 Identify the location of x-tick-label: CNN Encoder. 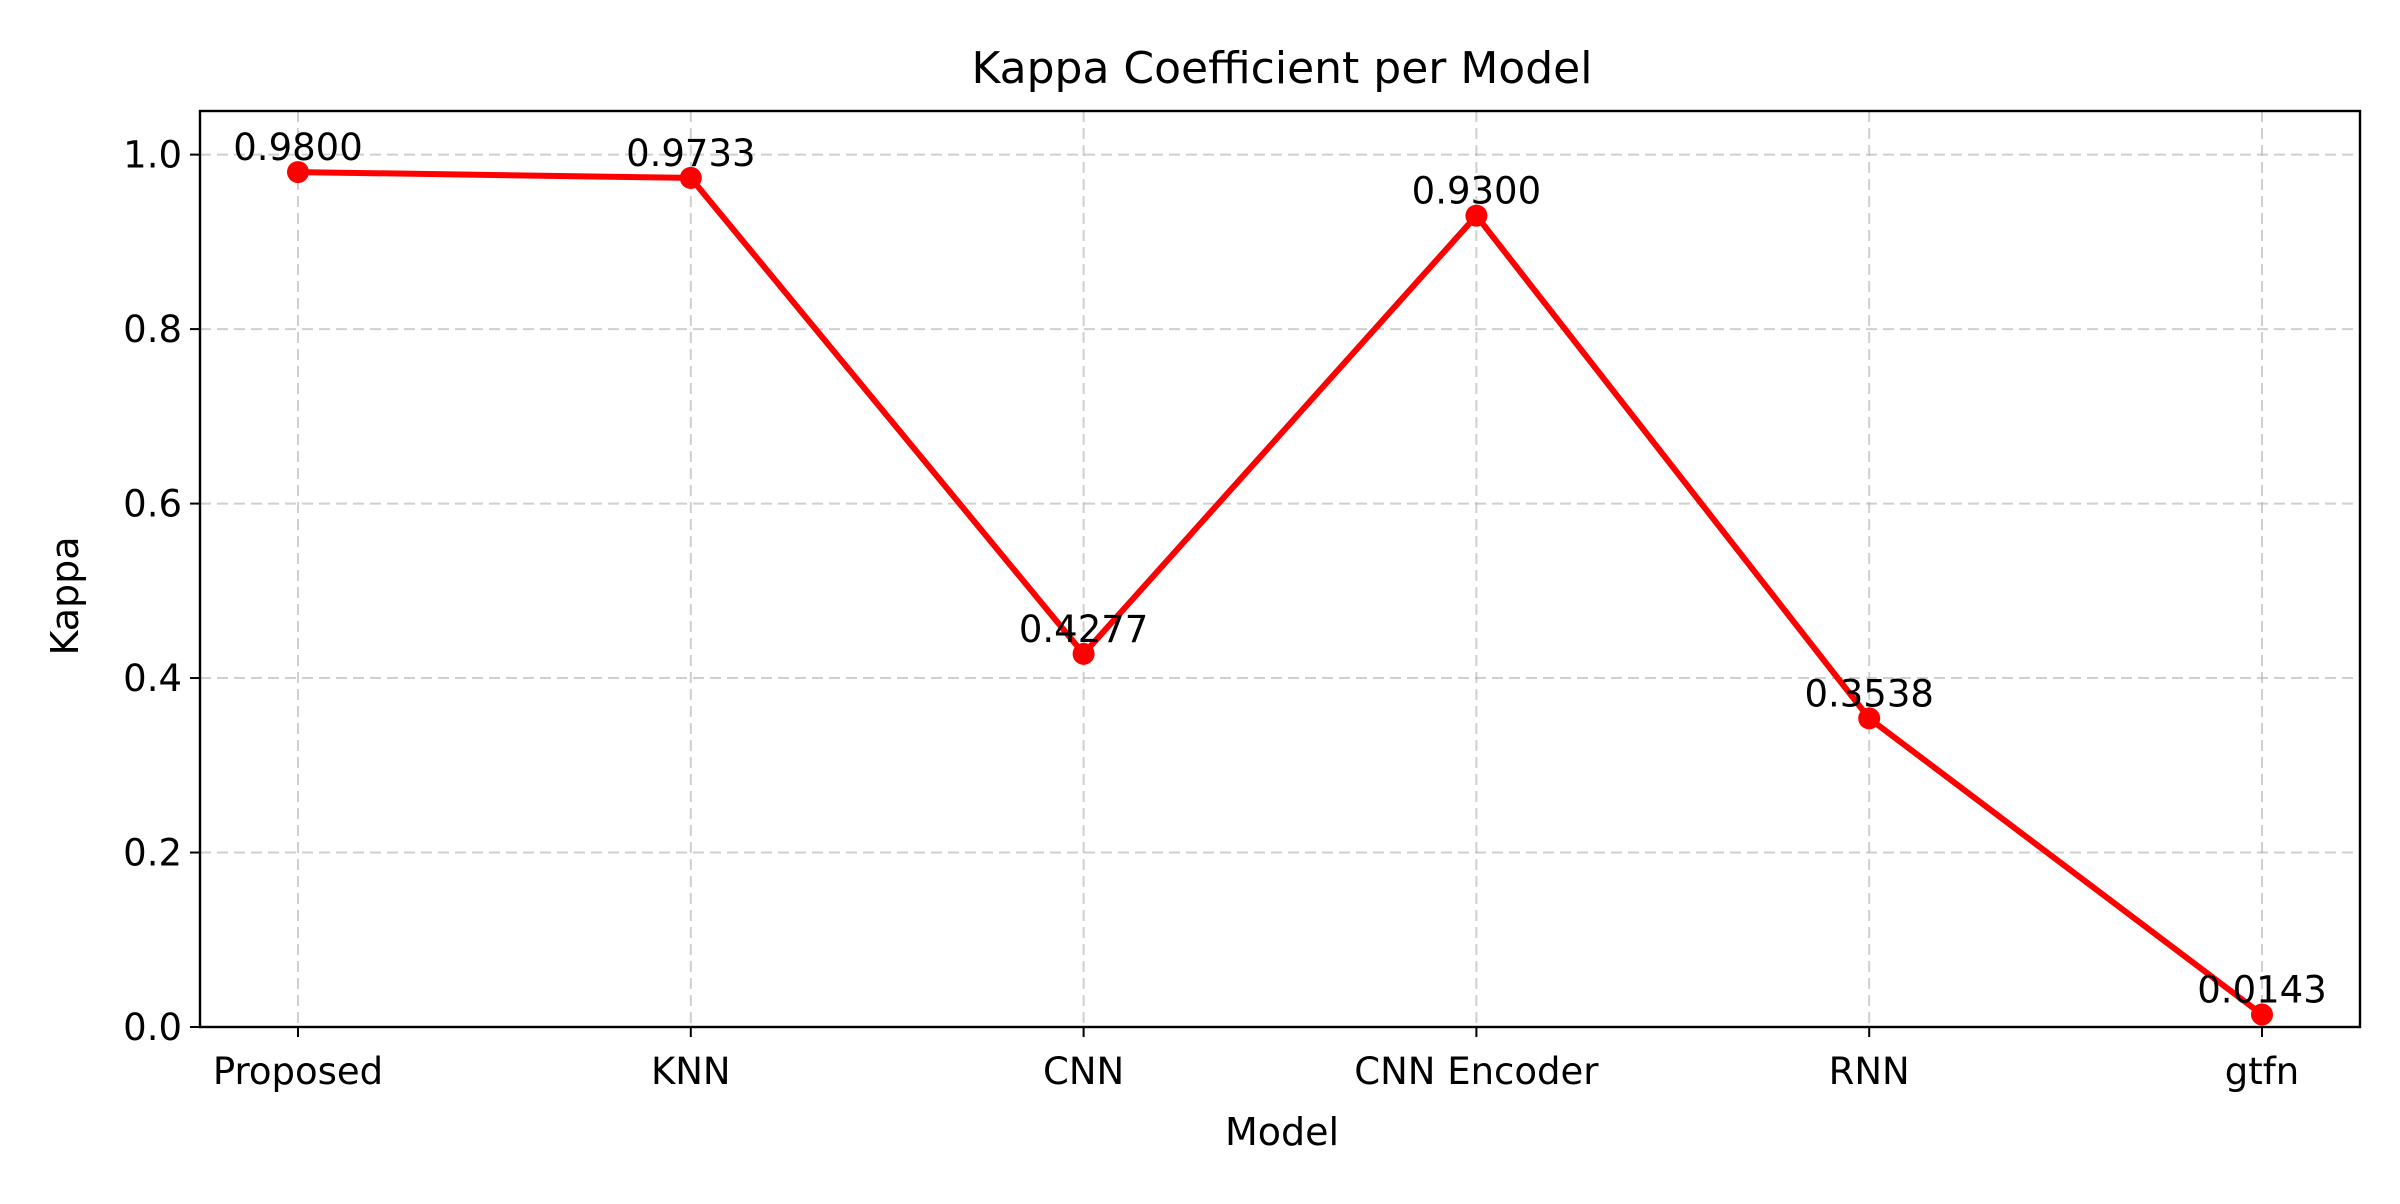
(1476, 1071).